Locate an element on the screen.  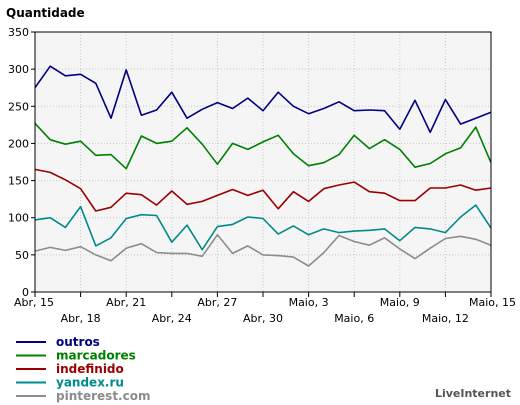
x-tick-label: Maio, 12 is located at coordinates (445, 318).